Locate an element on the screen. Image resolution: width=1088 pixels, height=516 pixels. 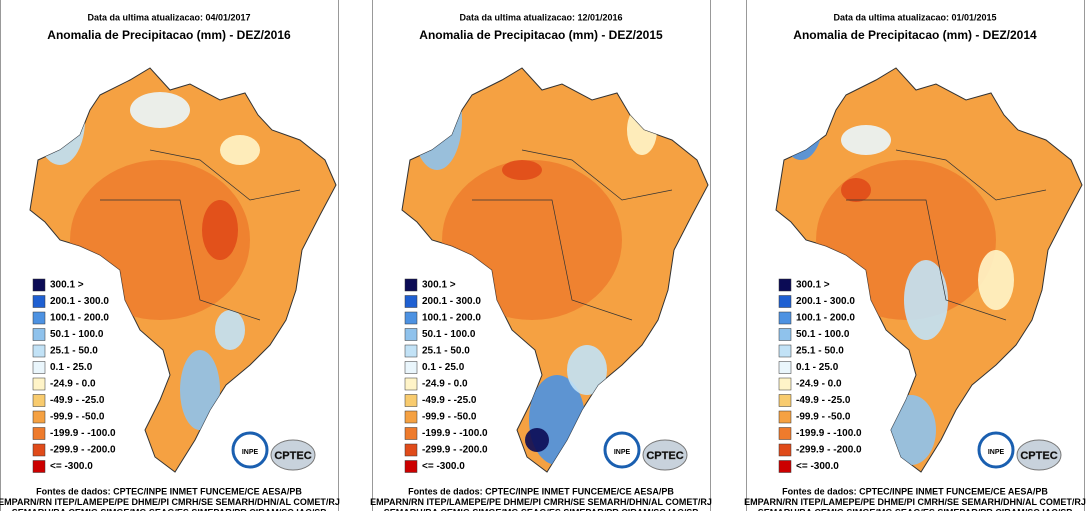
map-title: Anomalia de Precipitacao (mm) - DEZ/2015 is located at coordinates (541, 35).